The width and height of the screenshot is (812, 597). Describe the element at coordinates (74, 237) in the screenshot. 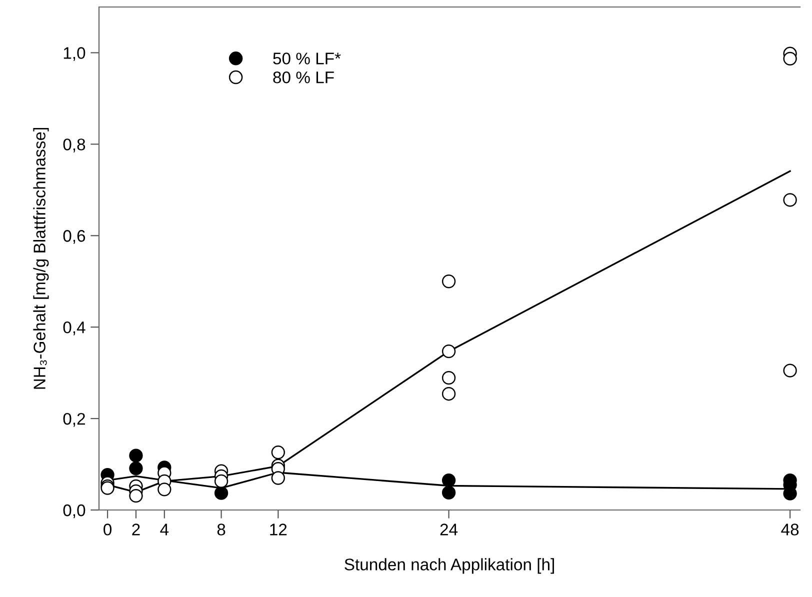

I see `y-tick-label: 0,6` at that location.